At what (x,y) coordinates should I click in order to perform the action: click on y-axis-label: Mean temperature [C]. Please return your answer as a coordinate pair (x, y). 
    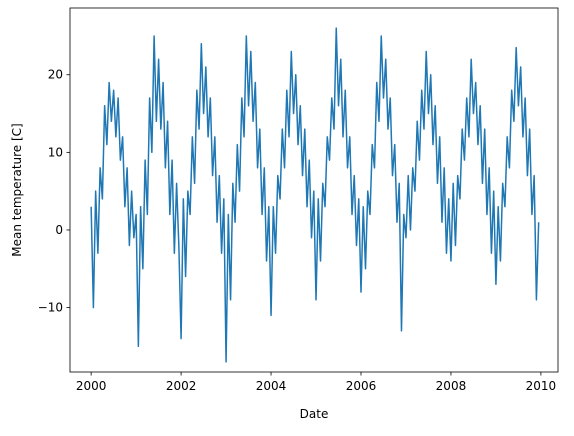
    Looking at the image, I should click on (17, 190).